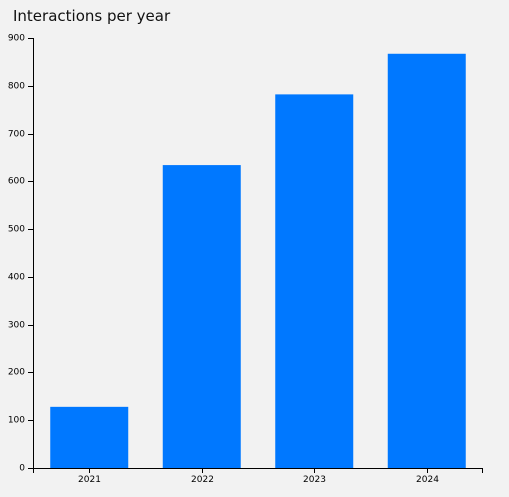 The width and height of the screenshot is (509, 497). What do you see at coordinates (258, 476) in the screenshot?
I see `x-axis: 2021 2022 2023 2024` at bounding box center [258, 476].